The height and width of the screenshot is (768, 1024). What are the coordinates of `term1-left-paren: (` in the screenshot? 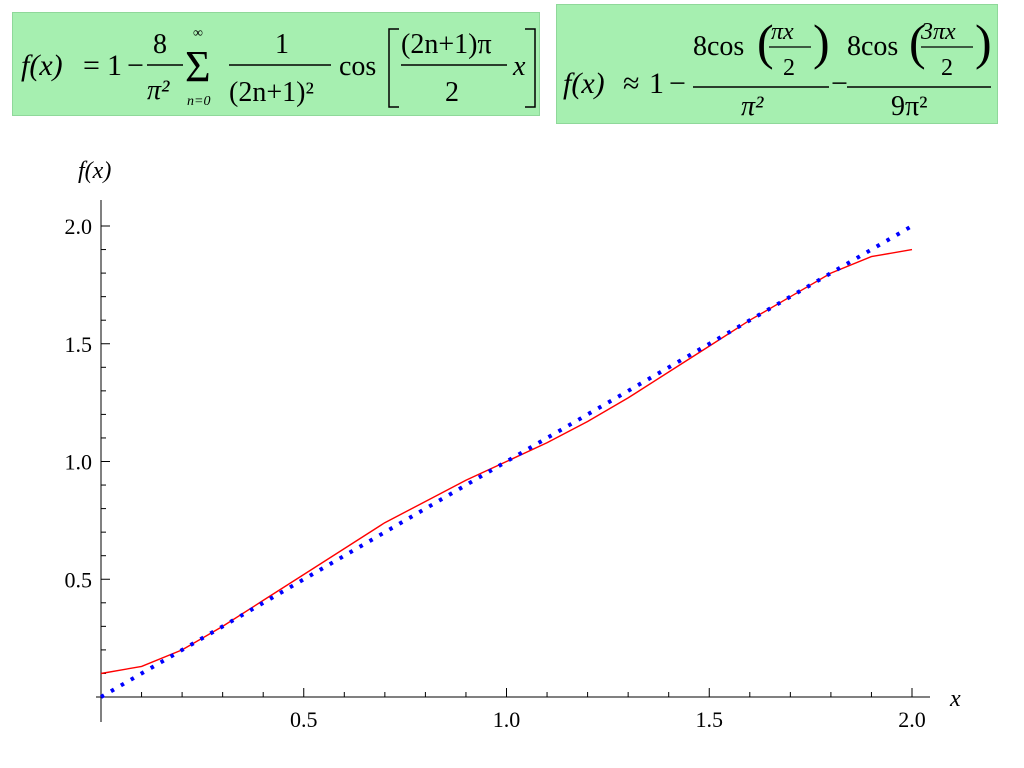 It's located at (765, 42).